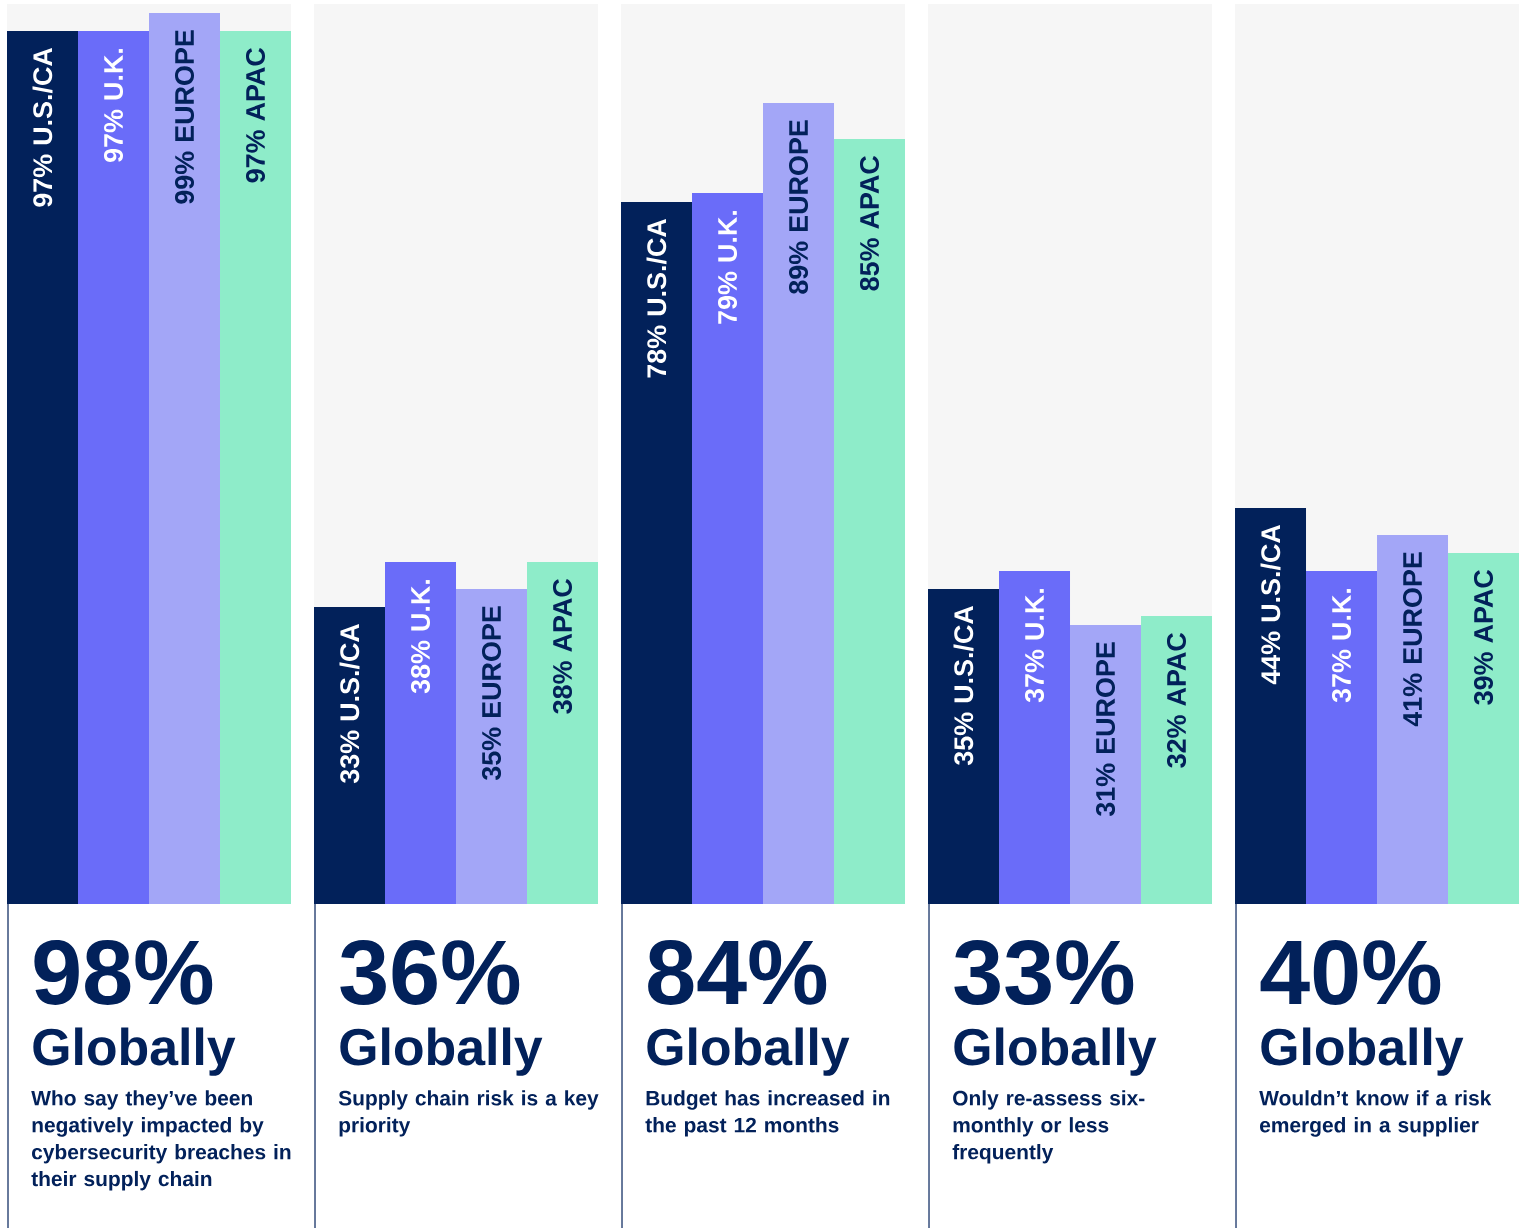 The height and width of the screenshot is (1229, 1527). What do you see at coordinates (1483, 678) in the screenshot?
I see `data-label: 39%` at bounding box center [1483, 678].